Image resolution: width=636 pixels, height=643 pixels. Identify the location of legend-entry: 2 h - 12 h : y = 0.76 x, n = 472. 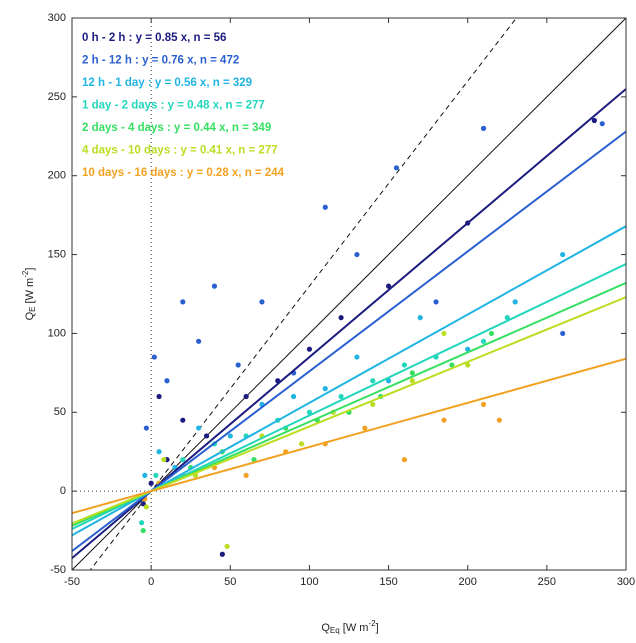
(160, 61).